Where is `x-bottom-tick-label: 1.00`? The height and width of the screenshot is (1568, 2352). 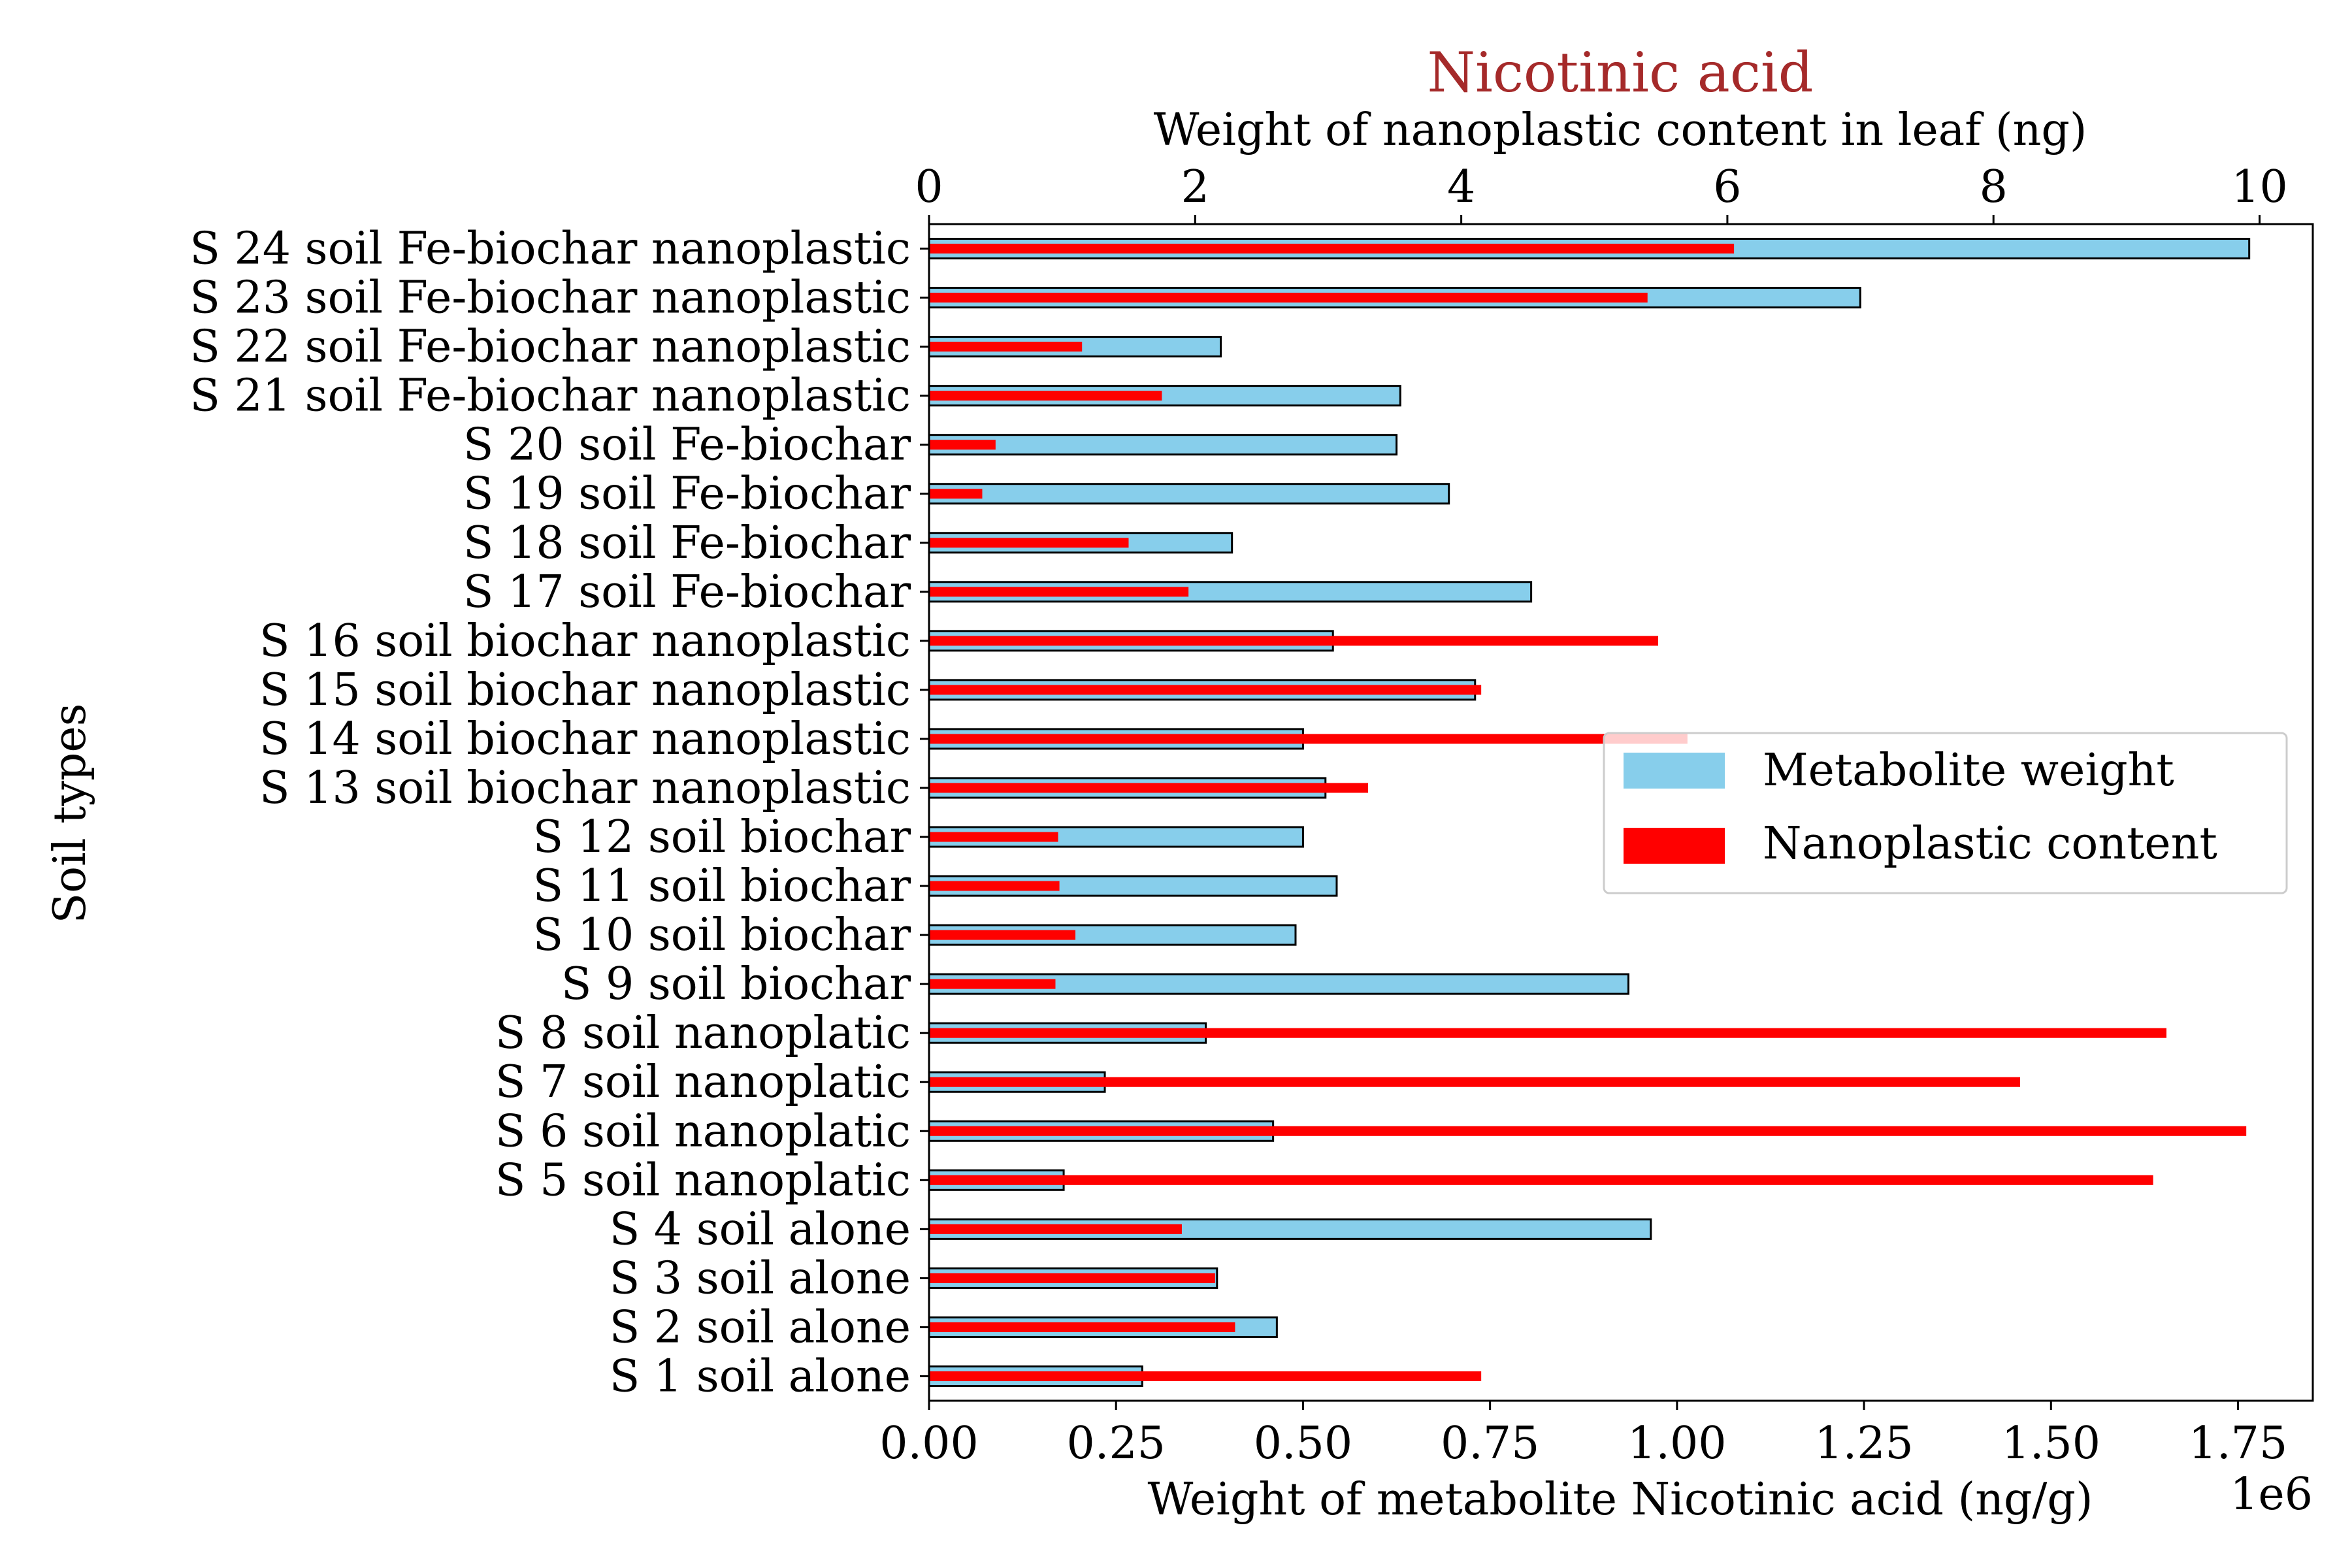
x-bottom-tick-label: 1.00 is located at coordinates (1676, 1443).